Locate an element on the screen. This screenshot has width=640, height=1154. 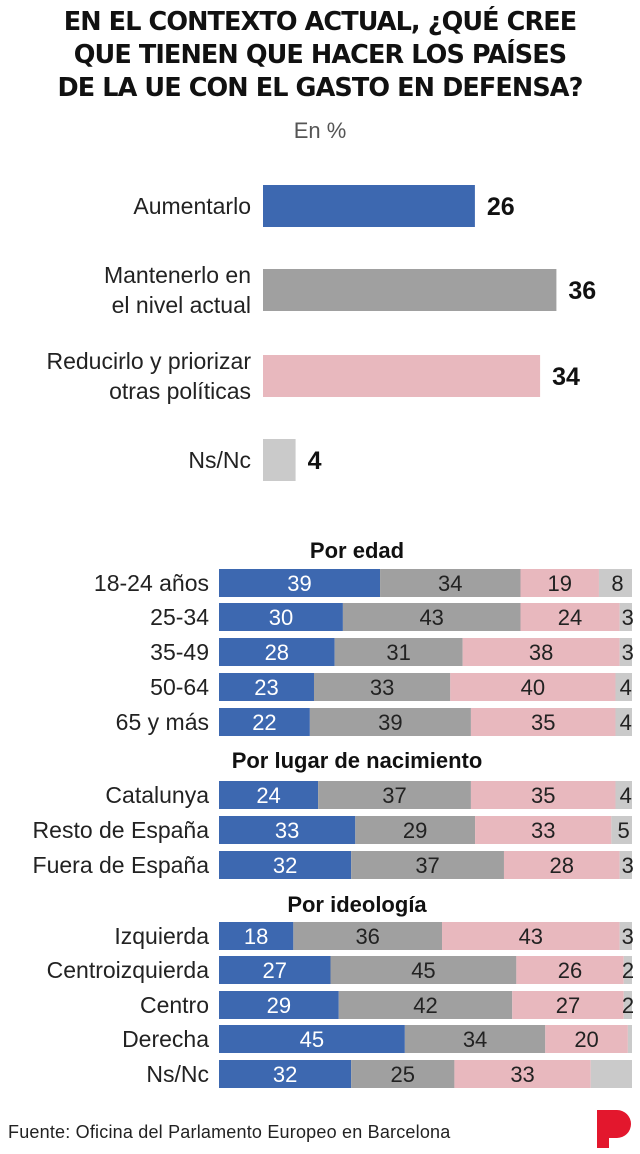
row-label: Fuera de España is located at coordinates (121, 865).